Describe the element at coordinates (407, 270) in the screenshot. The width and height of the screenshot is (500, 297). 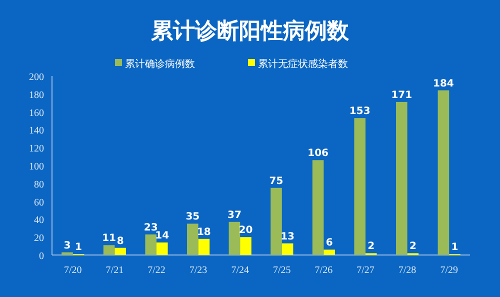
I see `x-tick-label: 7/28` at that location.